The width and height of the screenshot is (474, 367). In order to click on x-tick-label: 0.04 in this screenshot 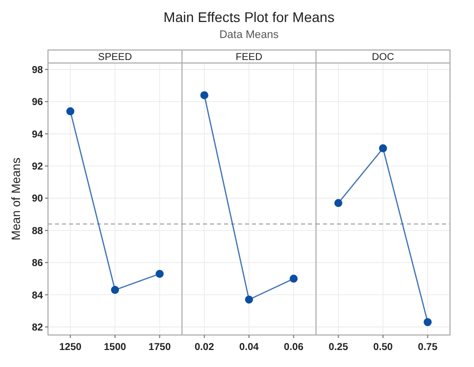, I will do `click(249, 347)`.